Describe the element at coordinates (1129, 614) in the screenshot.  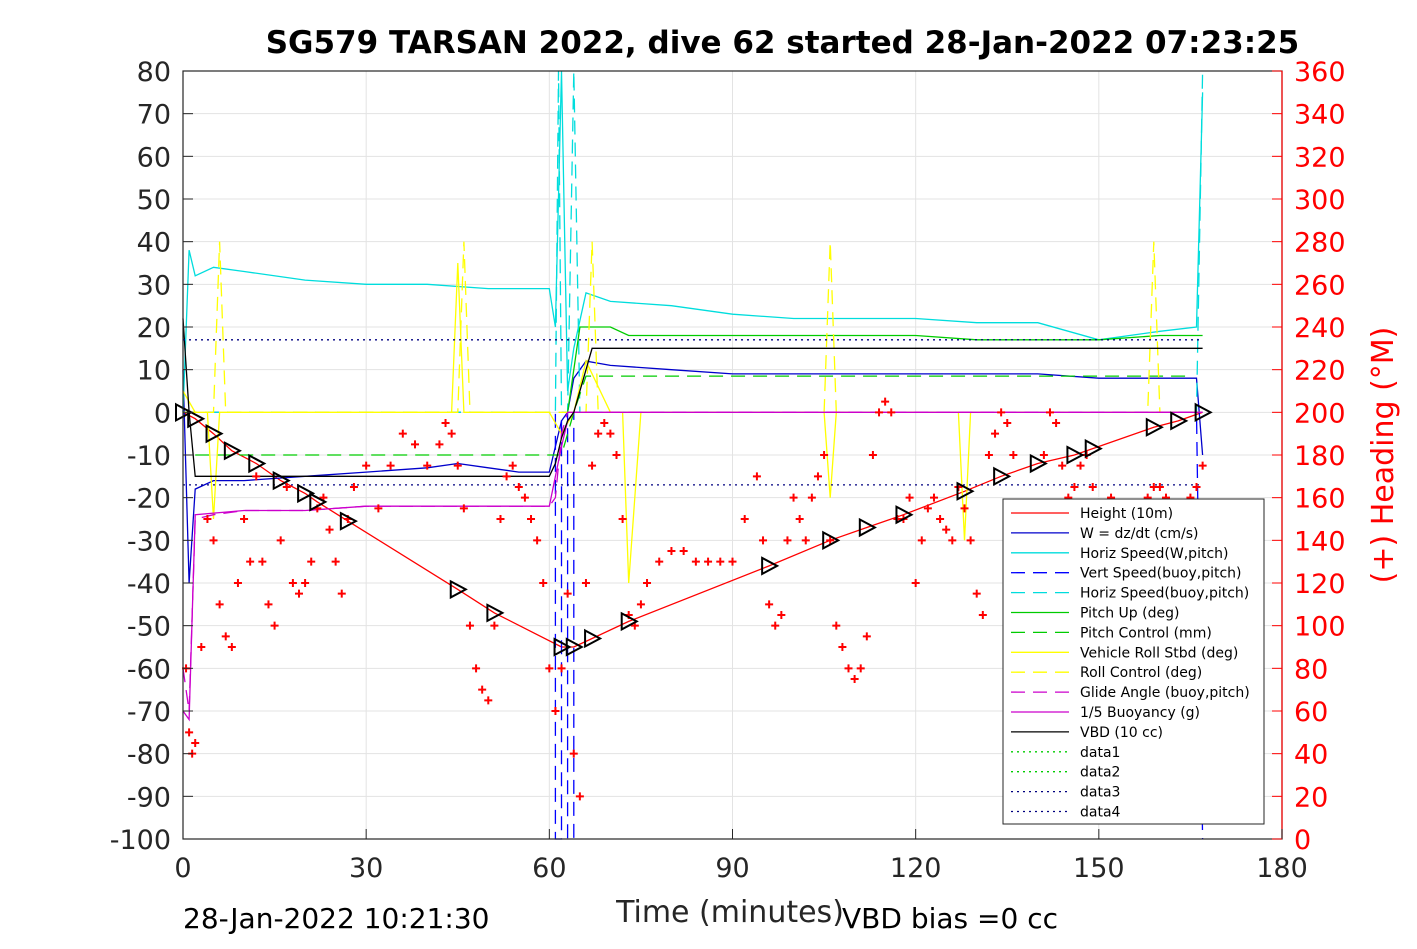
I see `legend-entry: Pitch Up (deg)` at that location.